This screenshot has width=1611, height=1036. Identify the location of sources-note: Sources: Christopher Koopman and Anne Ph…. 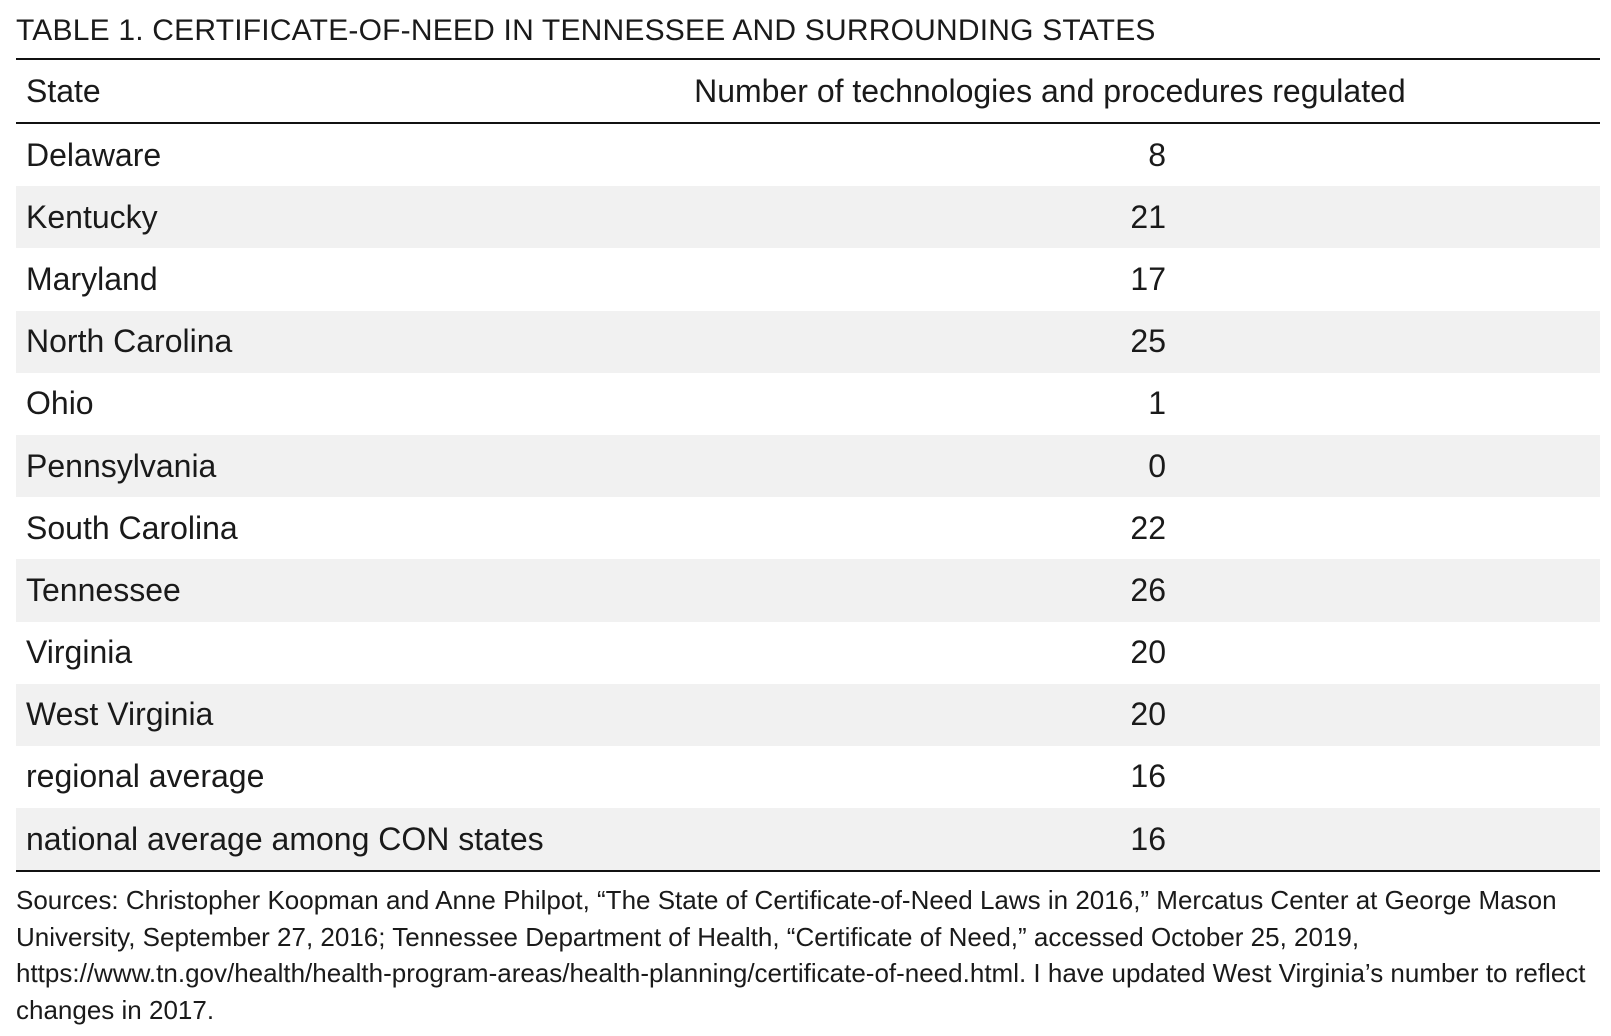
(801, 955).